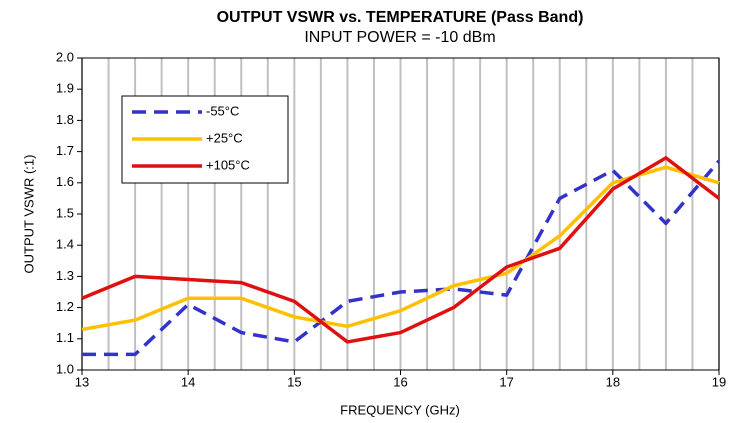 The image size is (737, 423). What do you see at coordinates (28, 214) in the screenshot?
I see `y-axis-label: OUTPUT VSWR (:1)` at bounding box center [28, 214].